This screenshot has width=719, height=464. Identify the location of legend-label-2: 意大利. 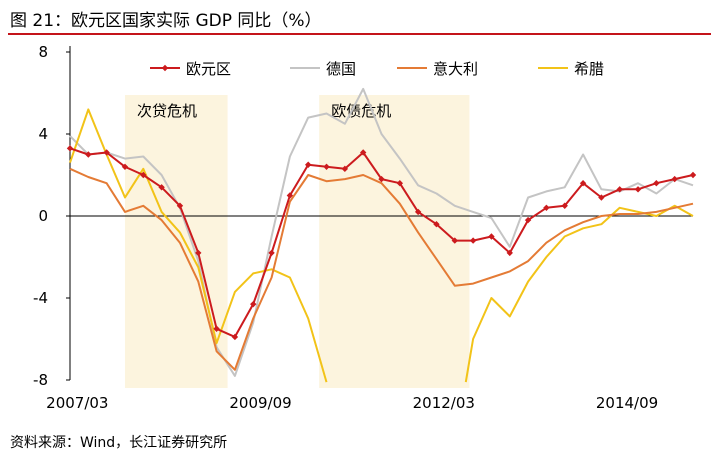
(455, 69).